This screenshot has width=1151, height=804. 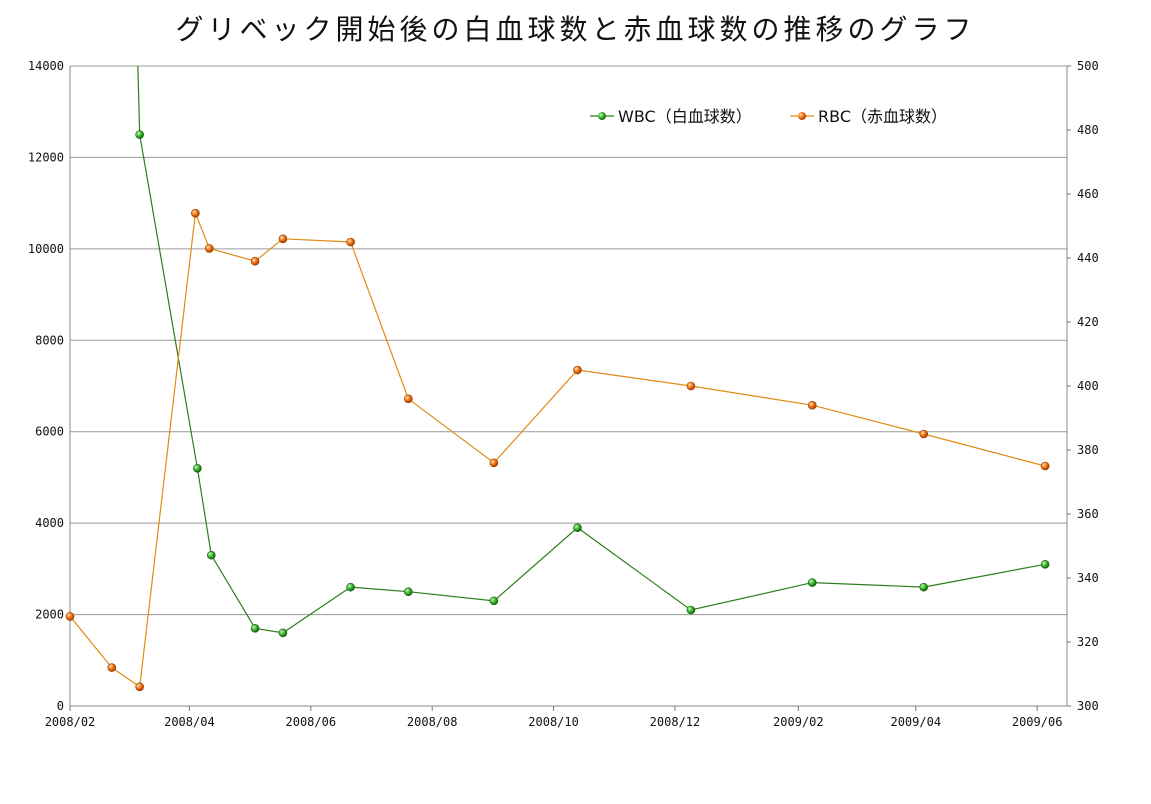 What do you see at coordinates (553, 722) in the screenshot?
I see `x-tick-label: 2008/10` at bounding box center [553, 722].